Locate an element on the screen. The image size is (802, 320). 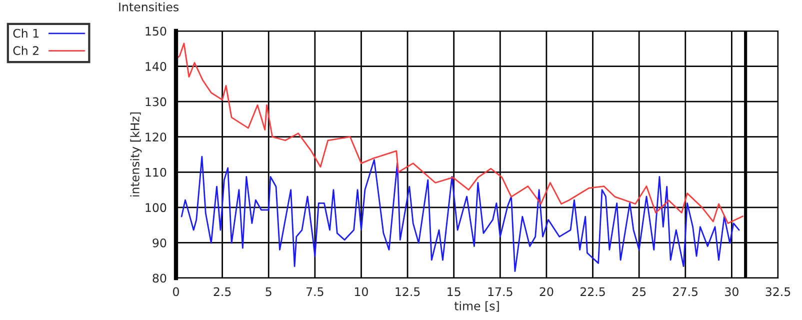
y-tick-label: 110 is located at coordinates (156, 172).